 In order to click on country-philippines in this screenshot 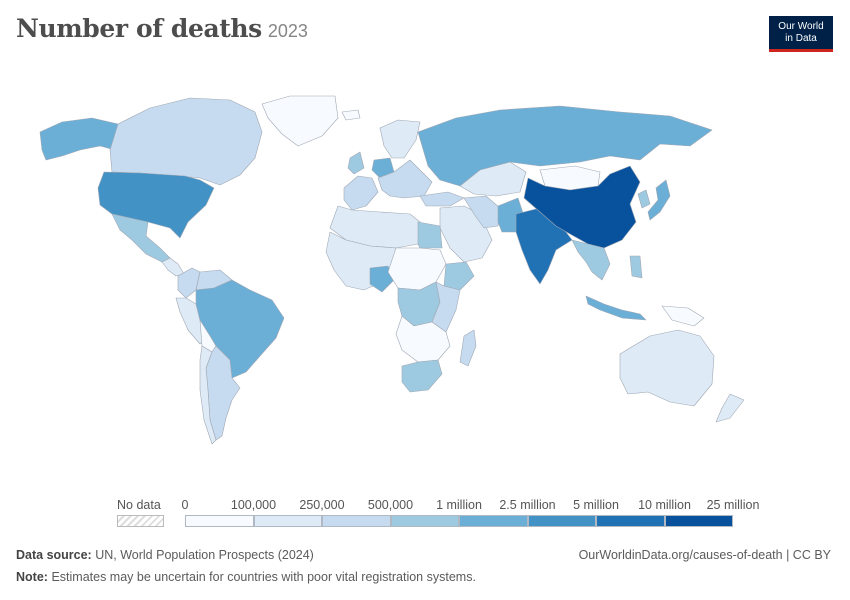, I will do `click(636, 267)`.